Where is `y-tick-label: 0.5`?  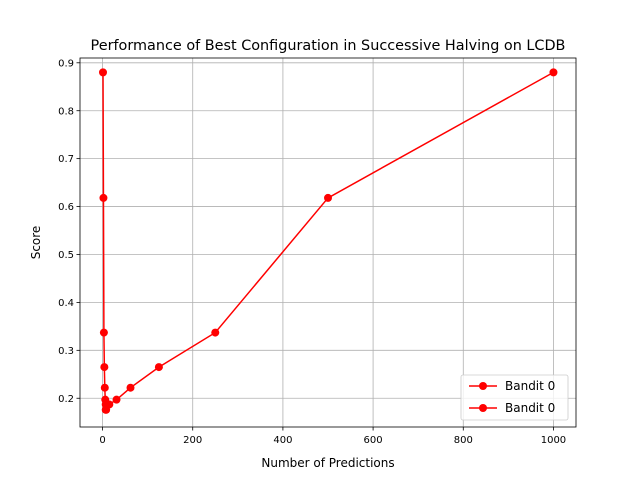
y-tick-label: 0.5 is located at coordinates (66, 255).